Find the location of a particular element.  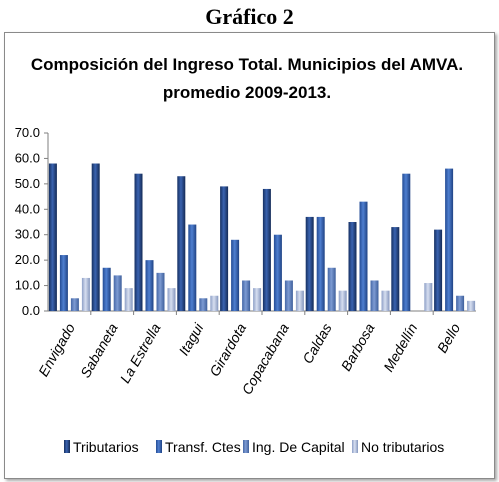

x-category-label: Sabaneta is located at coordinates (99, 350).